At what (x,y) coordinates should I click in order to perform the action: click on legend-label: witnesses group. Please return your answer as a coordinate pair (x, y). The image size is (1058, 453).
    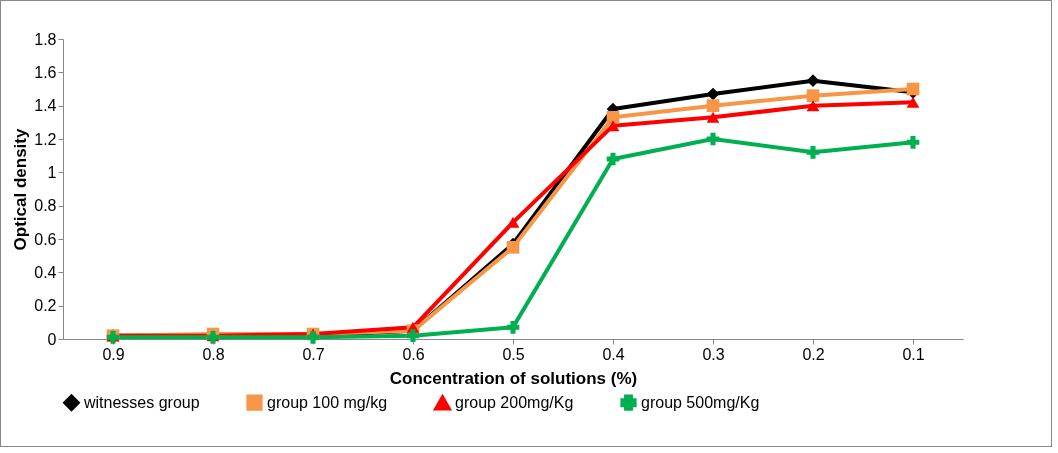
    Looking at the image, I should click on (141, 402).